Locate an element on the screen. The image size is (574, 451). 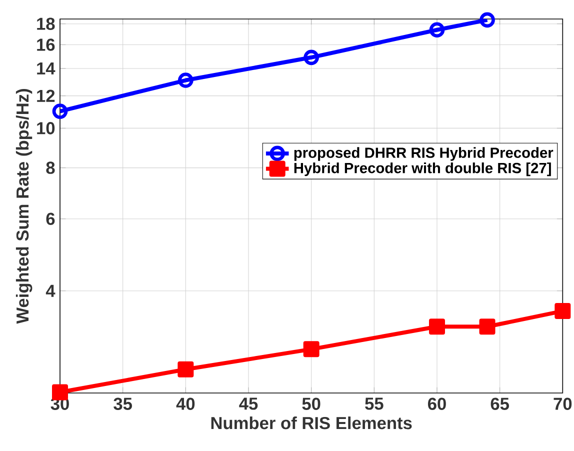
x-tick-label: 35 is located at coordinates (123, 404).